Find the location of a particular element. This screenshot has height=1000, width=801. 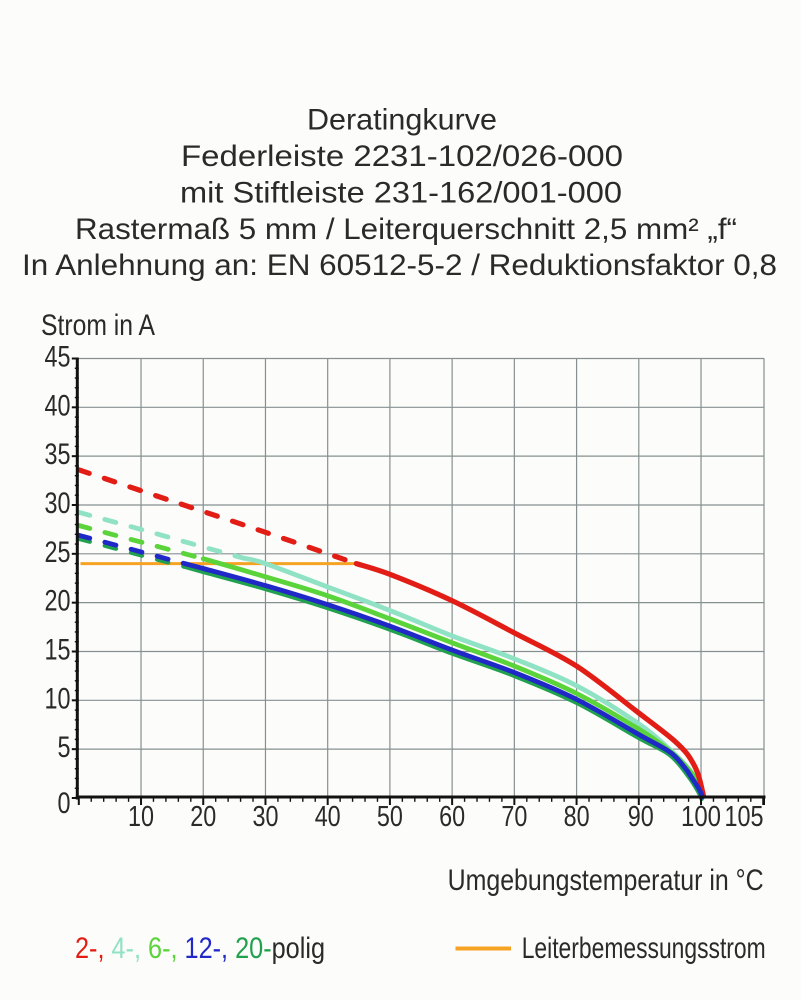

svg-text: Umgebungstemperatur in °C is located at coordinates (606, 880).